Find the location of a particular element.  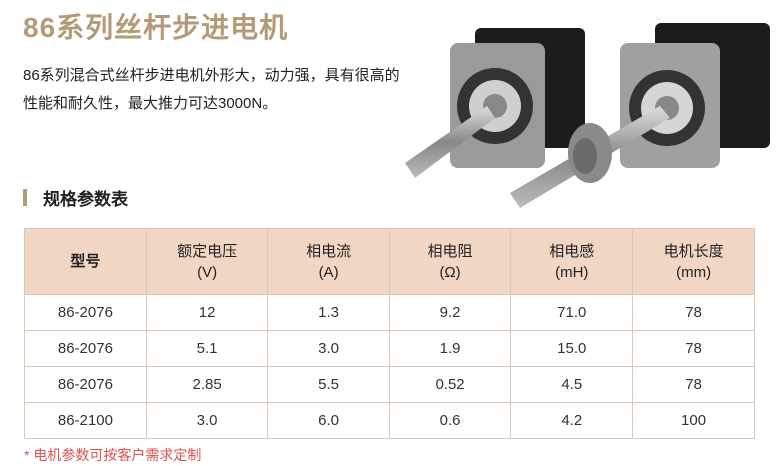

col-inductance: 相电感 (mH) is located at coordinates (572, 261).